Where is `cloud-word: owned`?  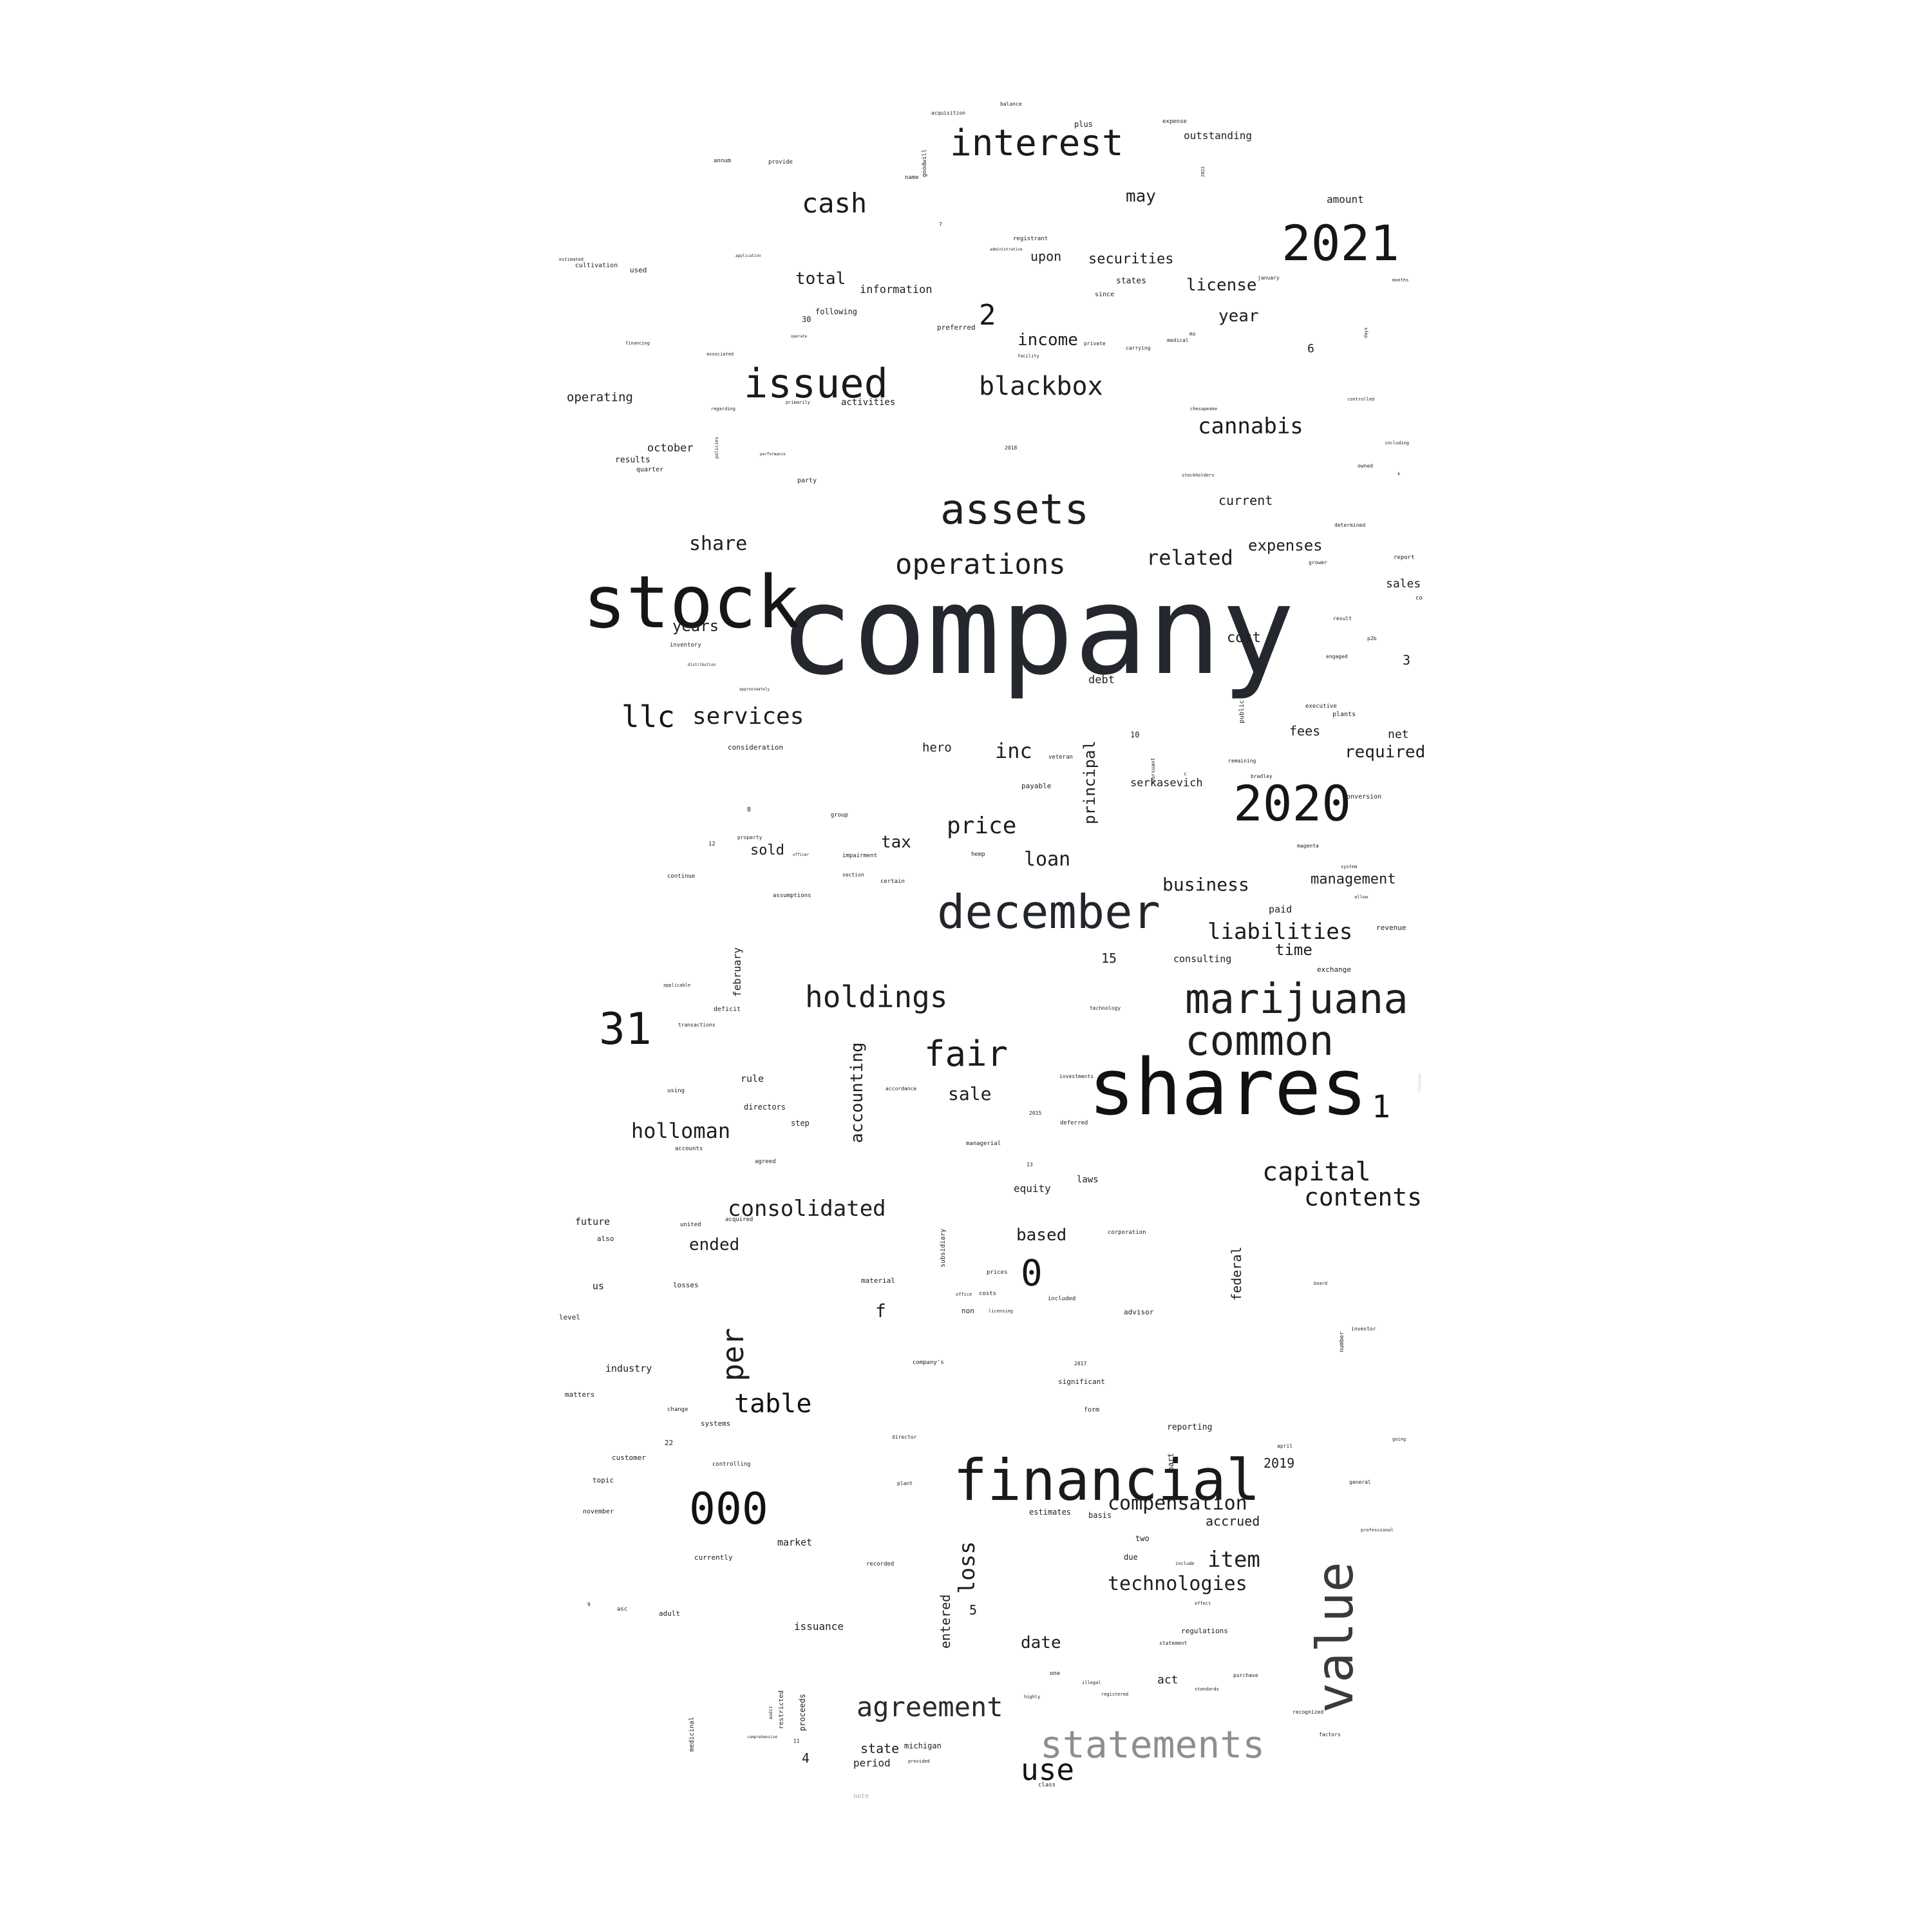
cloud-word: owned is located at coordinates (1366, 466).